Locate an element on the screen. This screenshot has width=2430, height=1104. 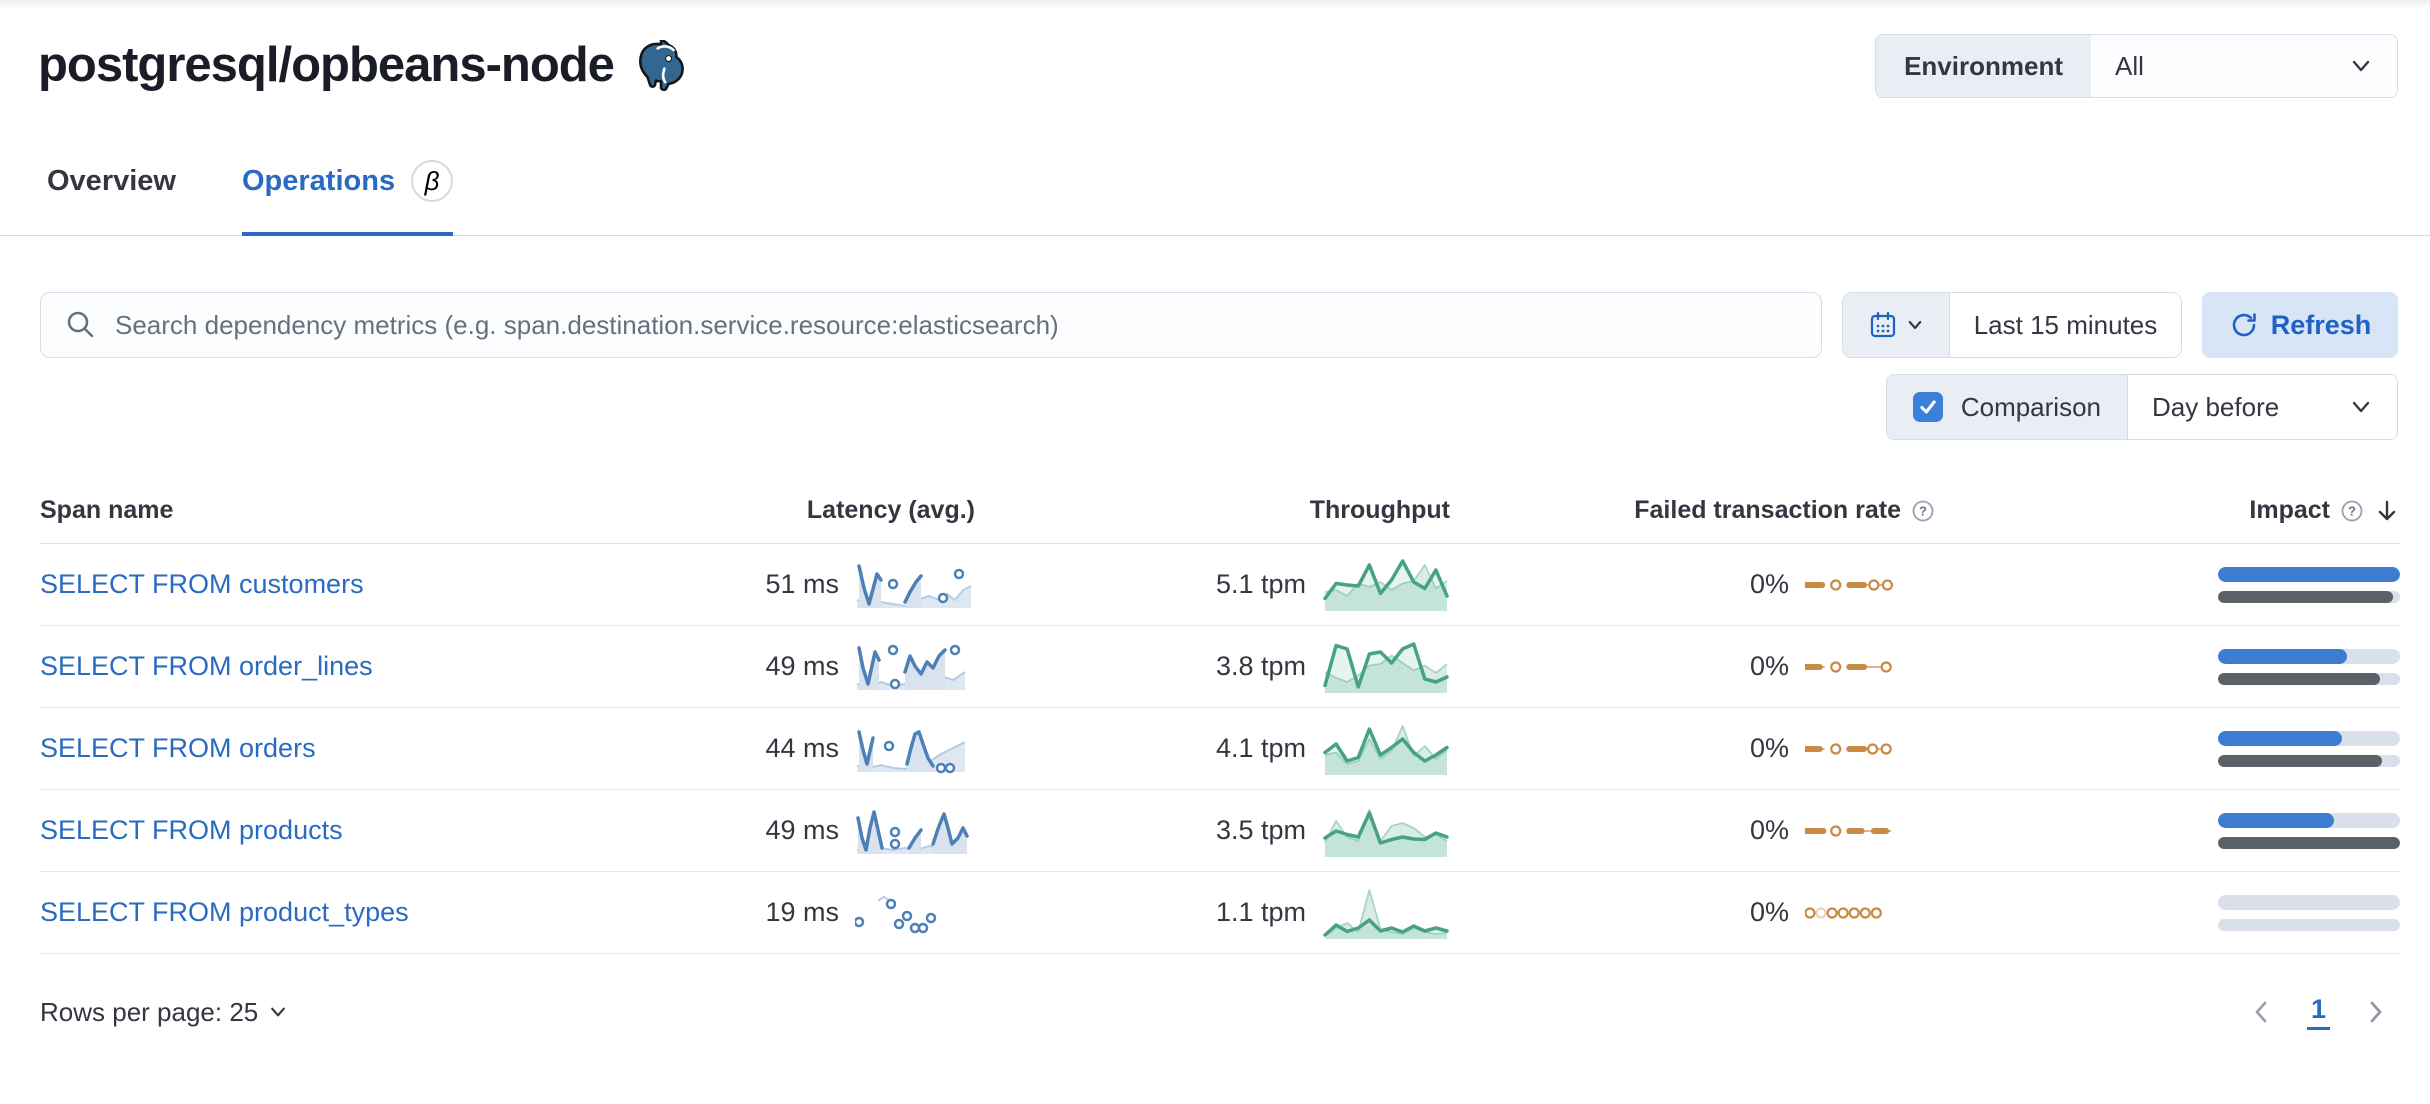
time-range-value: Last 15 minutes is located at coordinates (2065, 324).